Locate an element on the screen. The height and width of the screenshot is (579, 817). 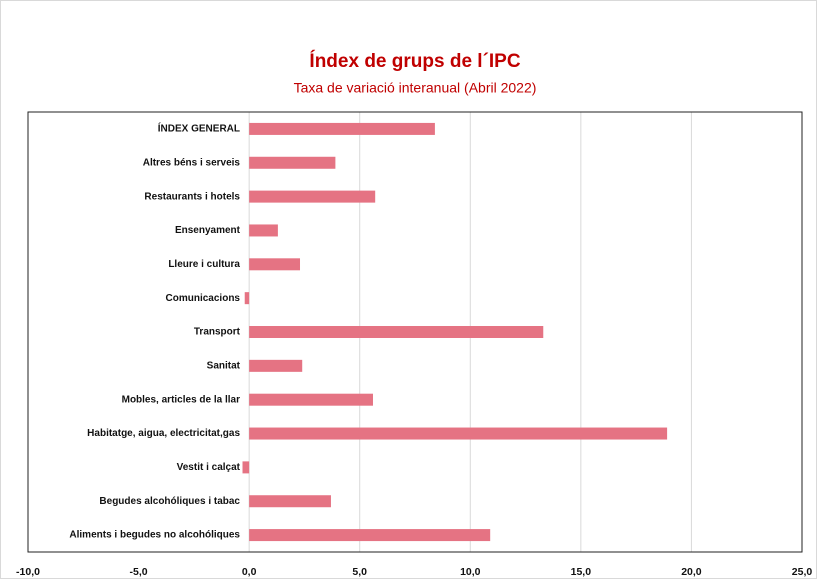
category-label: Lleure i cultura is located at coordinates (204, 264).